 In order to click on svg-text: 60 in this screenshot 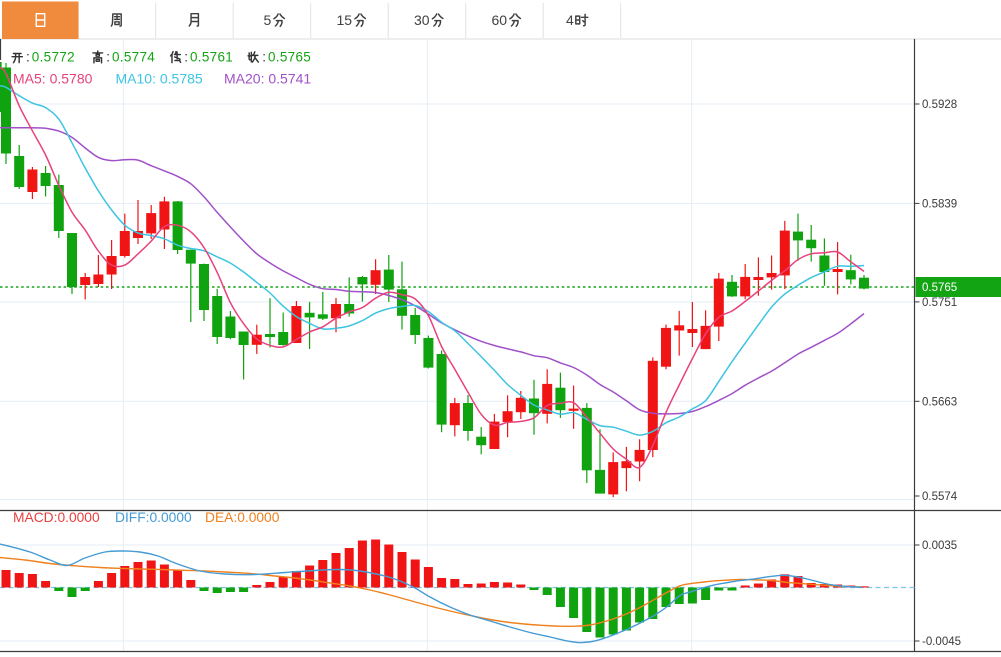, I will do `click(500, 20)`.